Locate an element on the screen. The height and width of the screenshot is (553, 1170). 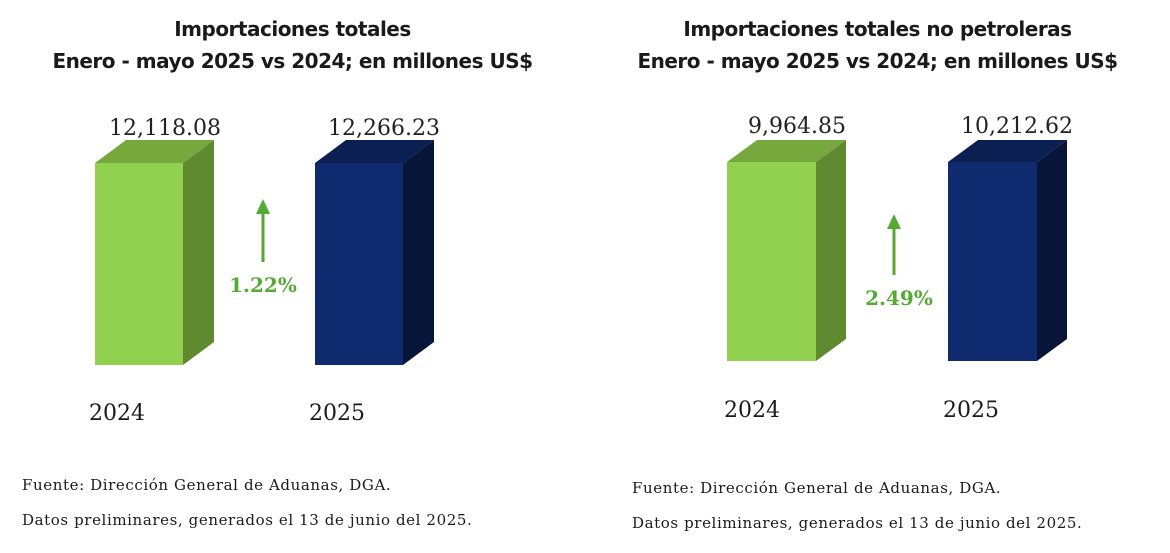
value-label-2025: 12,266.23 is located at coordinates (384, 128).